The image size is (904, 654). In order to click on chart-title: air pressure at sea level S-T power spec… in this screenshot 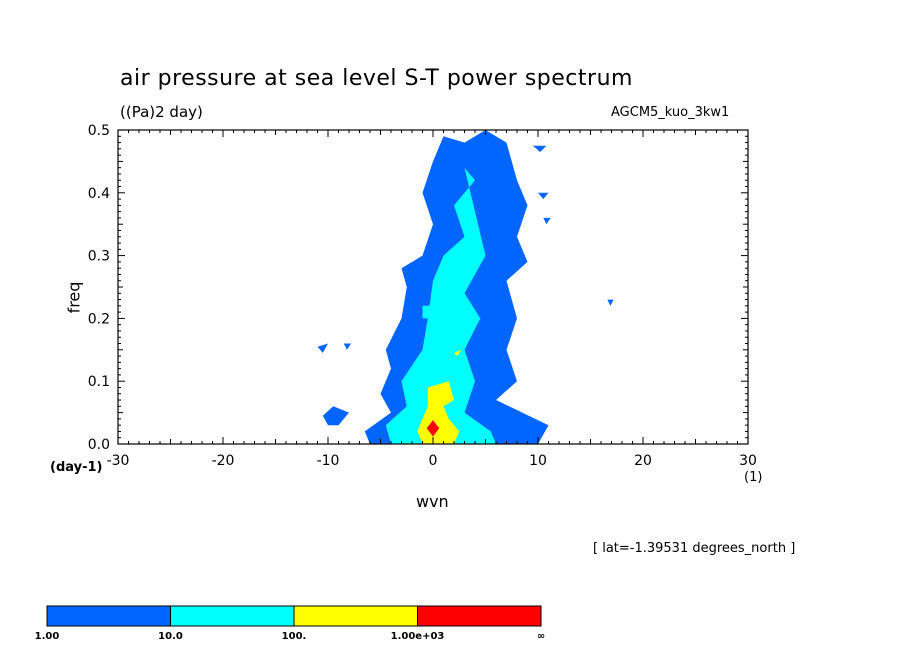, I will do `click(376, 78)`.